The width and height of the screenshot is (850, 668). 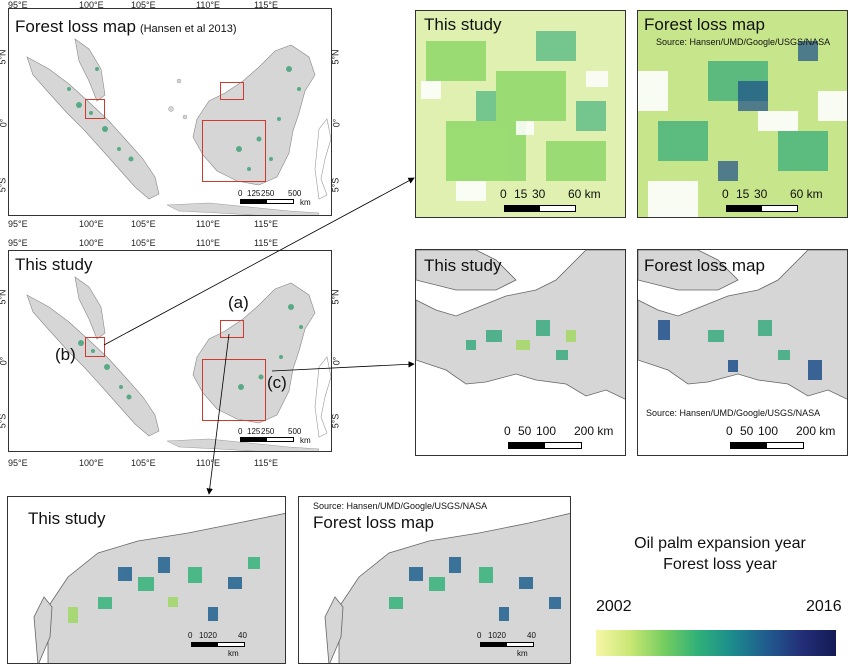 What do you see at coordinates (782, 202) in the screenshot?
I see `inset-b-right-scalebar: 0 15 30 60 km` at bounding box center [782, 202].